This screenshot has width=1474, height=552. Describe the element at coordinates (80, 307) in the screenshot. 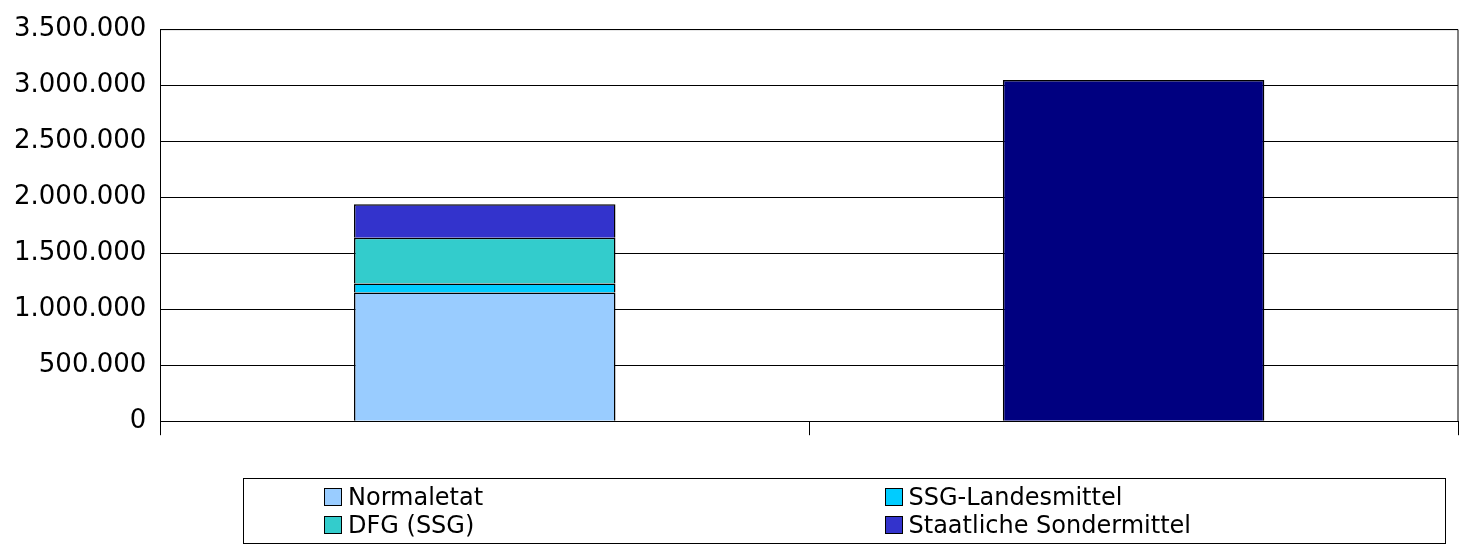

I see `y-tick-label: 1.000.000` at that location.